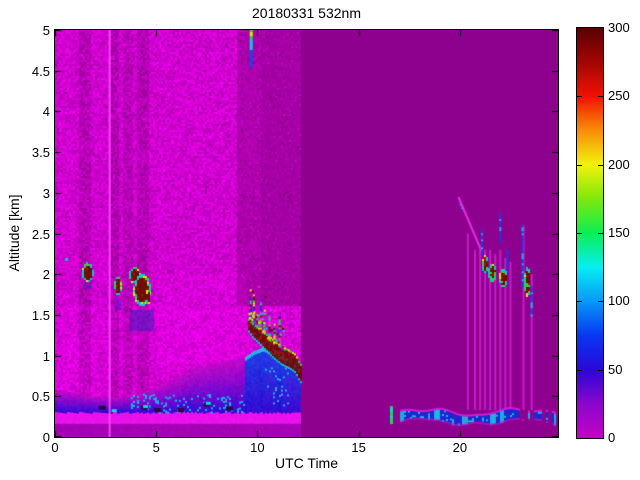 The height and width of the screenshot is (480, 640). I want to click on x-tick-label: 5, so click(156, 447).